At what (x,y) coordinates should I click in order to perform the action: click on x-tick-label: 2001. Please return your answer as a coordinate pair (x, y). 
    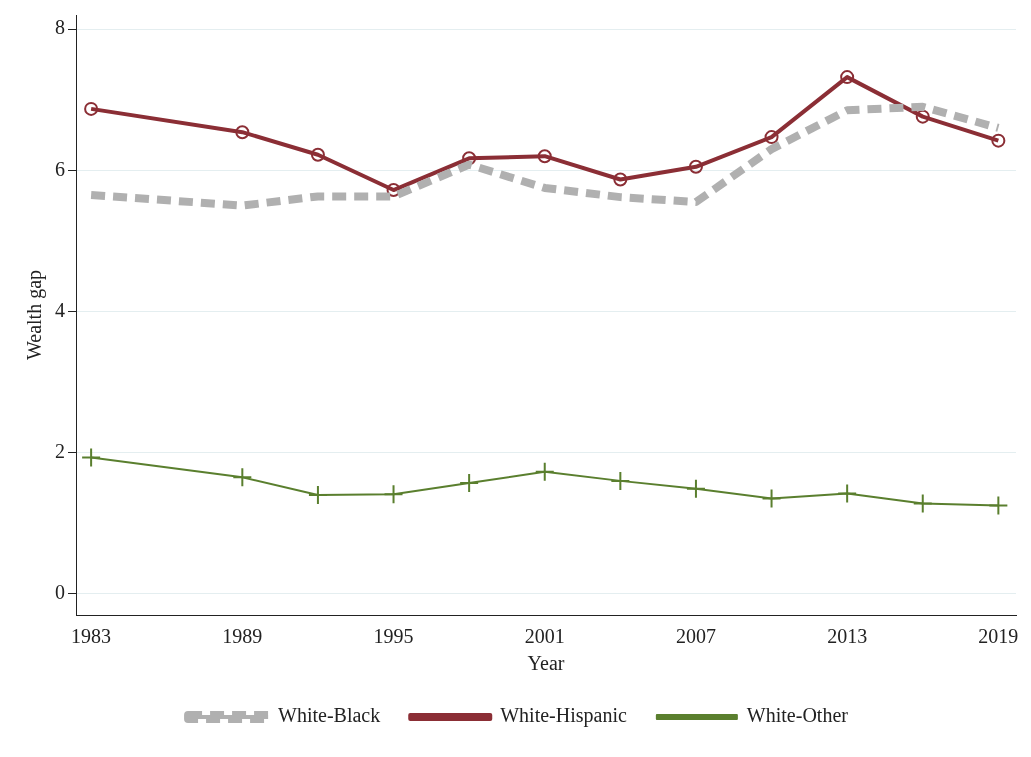
    Looking at the image, I should click on (544, 636).